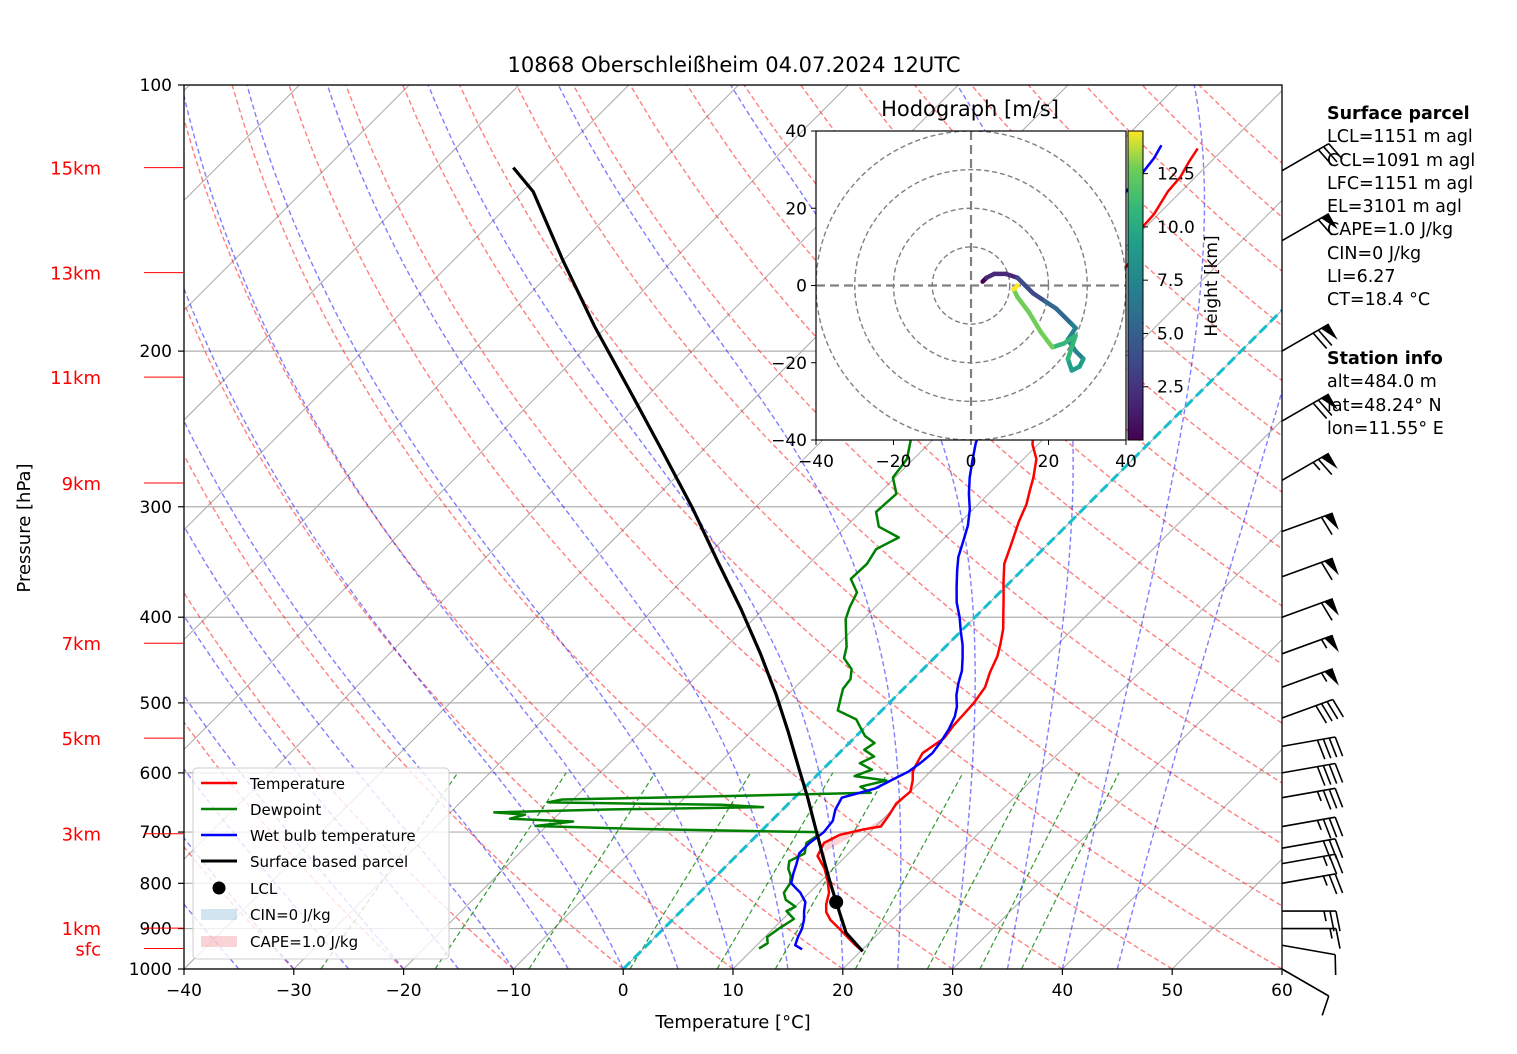  I want to click on y-tick-label: 600, so click(156, 774).